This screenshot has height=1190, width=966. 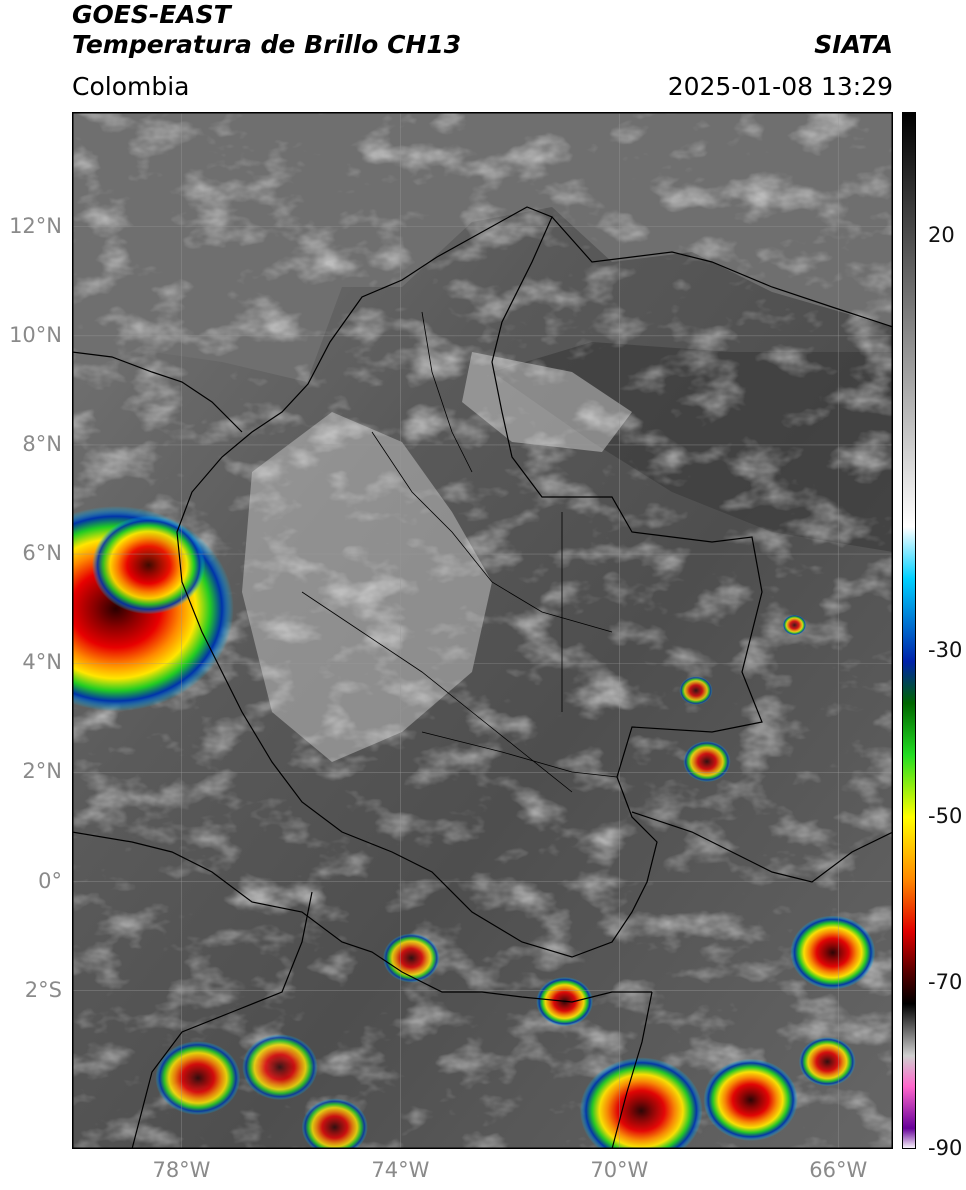 What do you see at coordinates (362, 917) in the screenshot?
I see `ecuador-peru-border` at bounding box center [362, 917].